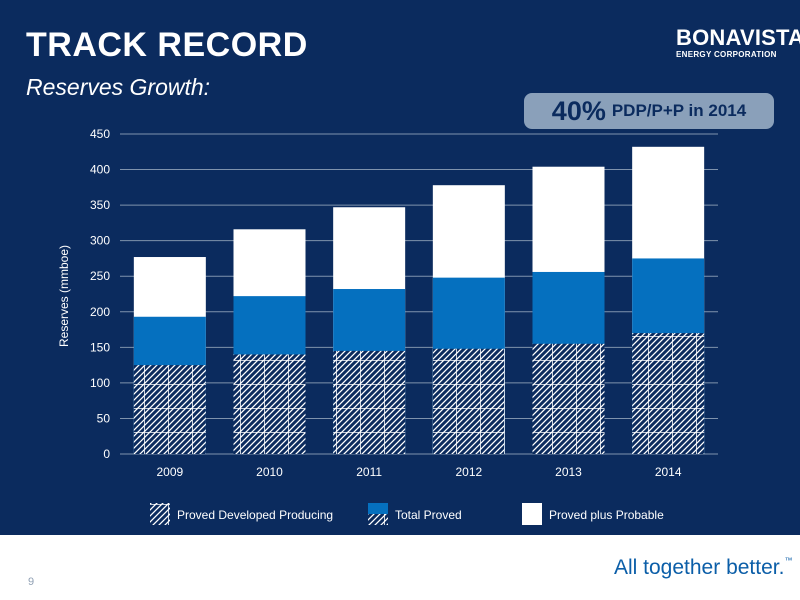 The image size is (800, 600). Describe the element at coordinates (104, 418) in the screenshot. I see `y-tick-label: 50` at that location.